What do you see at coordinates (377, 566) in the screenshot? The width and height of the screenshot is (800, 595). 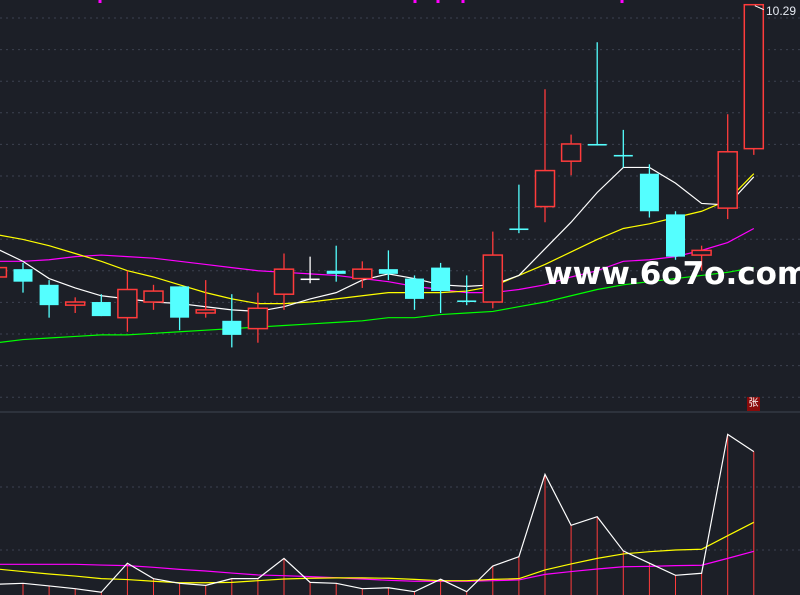 I see `volume-ma-b-line` at bounding box center [377, 566].